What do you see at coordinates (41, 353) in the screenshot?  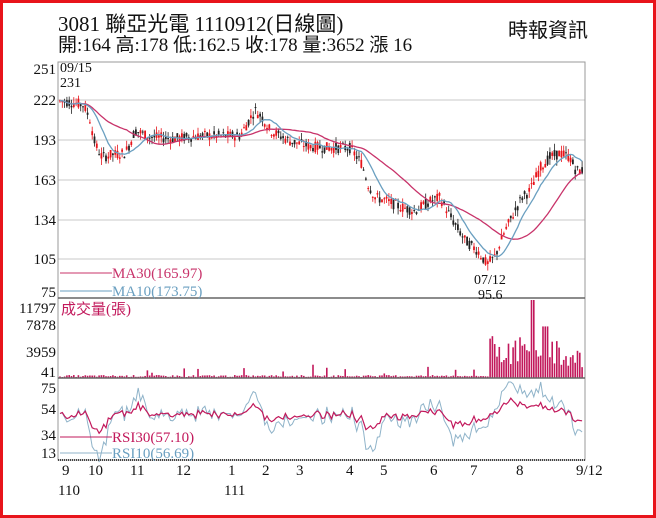 I see `y-tick: 3959` at bounding box center [41, 353].